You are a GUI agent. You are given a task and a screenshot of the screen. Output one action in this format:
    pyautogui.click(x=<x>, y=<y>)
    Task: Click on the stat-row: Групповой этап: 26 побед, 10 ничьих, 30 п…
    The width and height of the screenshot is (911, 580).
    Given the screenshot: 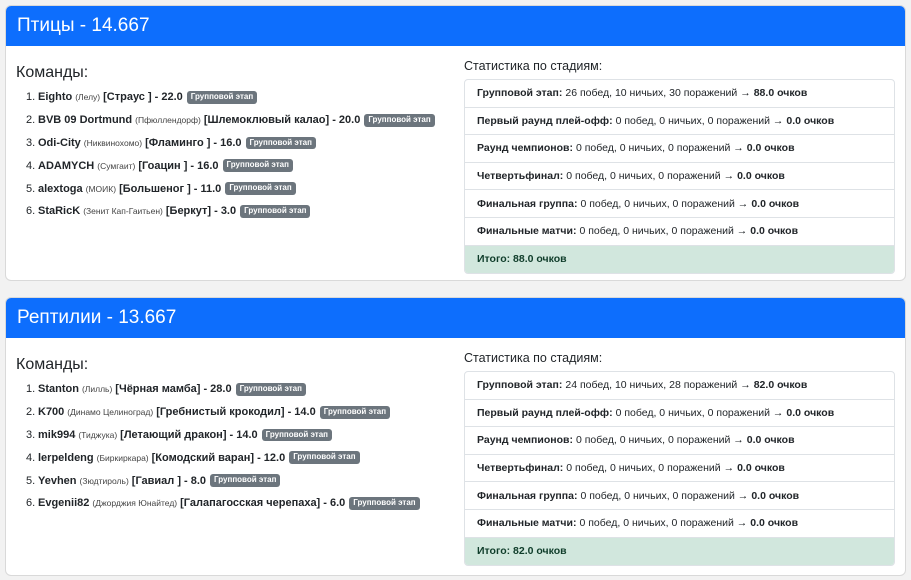 What is the action you would take?
    pyautogui.click(x=679, y=94)
    